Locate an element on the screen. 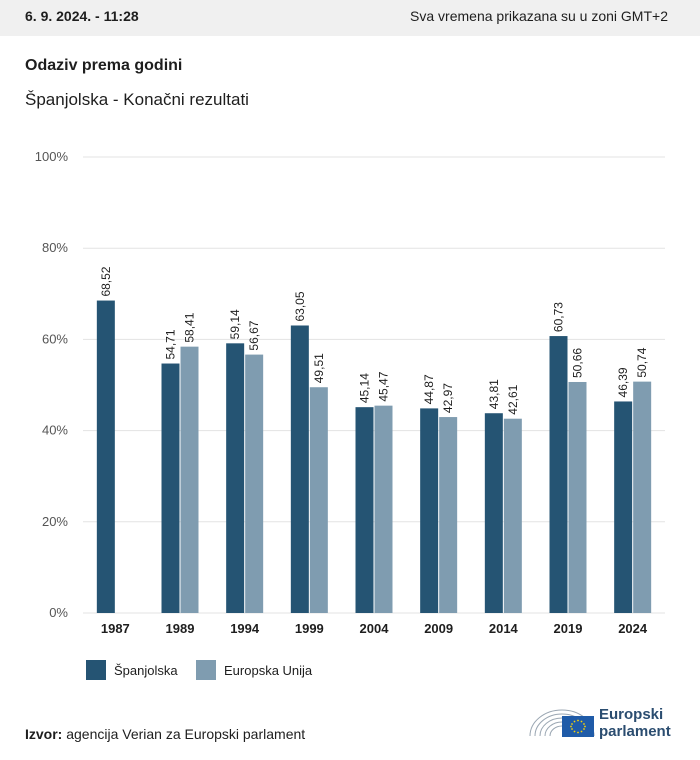 This screenshot has width=700, height=760. data-label: 50,66 is located at coordinates (578, 363).